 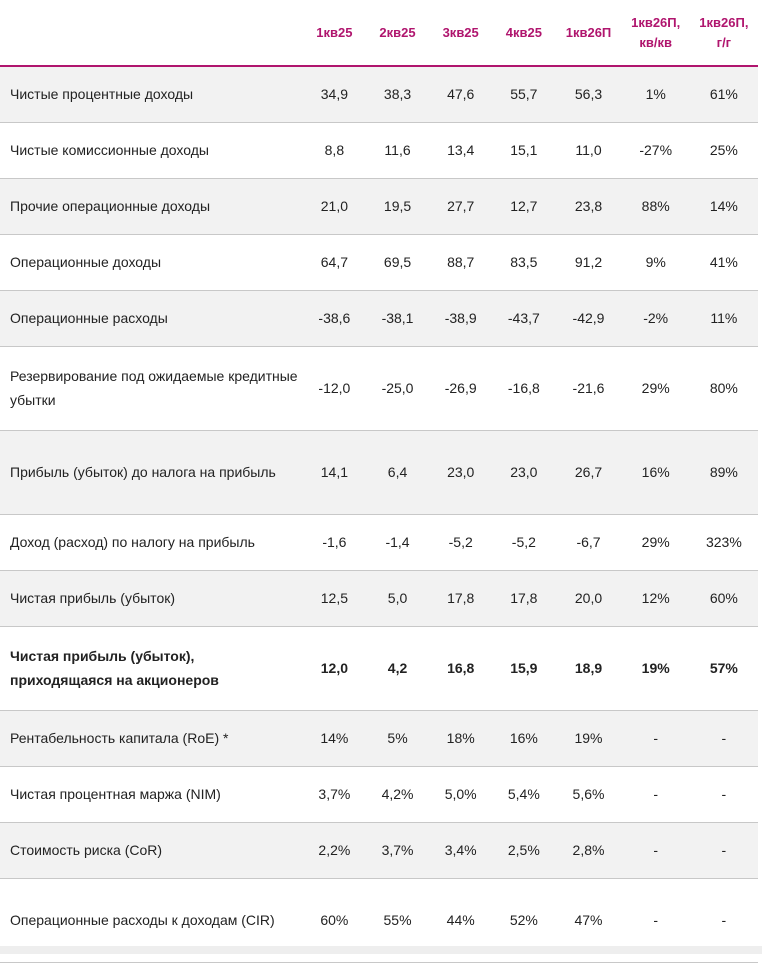 I want to click on value-cell: 21,0, so click(x=334, y=206).